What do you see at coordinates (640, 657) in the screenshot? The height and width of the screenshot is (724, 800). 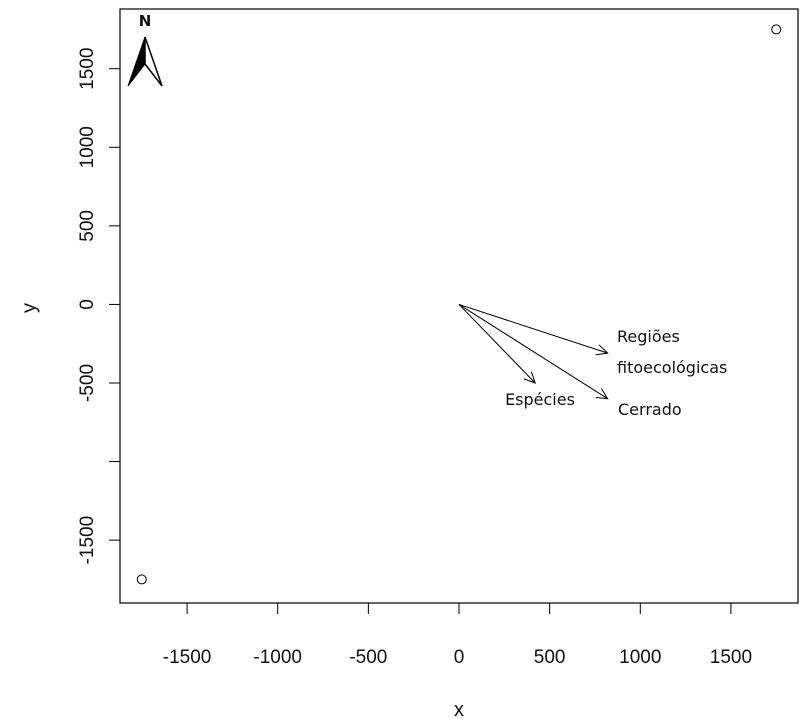 I see `x-tick-label: 1000` at bounding box center [640, 657].